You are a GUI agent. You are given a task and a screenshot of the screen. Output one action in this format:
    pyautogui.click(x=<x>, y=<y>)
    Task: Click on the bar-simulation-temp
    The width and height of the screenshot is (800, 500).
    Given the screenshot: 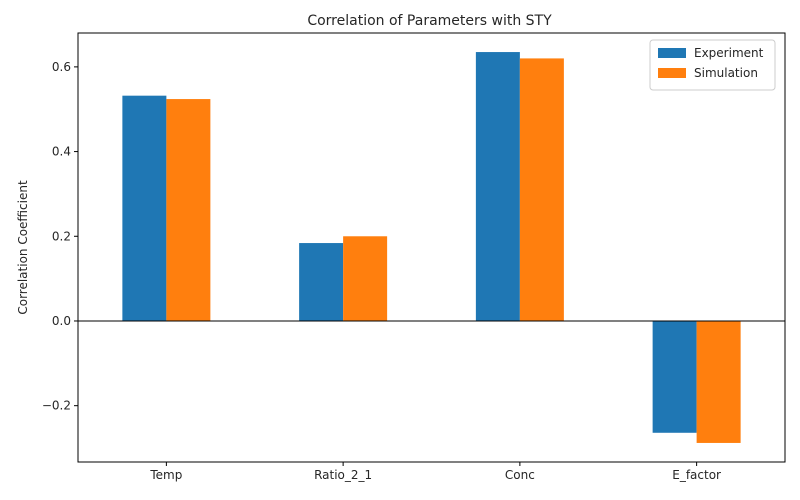 What is the action you would take?
    pyautogui.click(x=188, y=210)
    